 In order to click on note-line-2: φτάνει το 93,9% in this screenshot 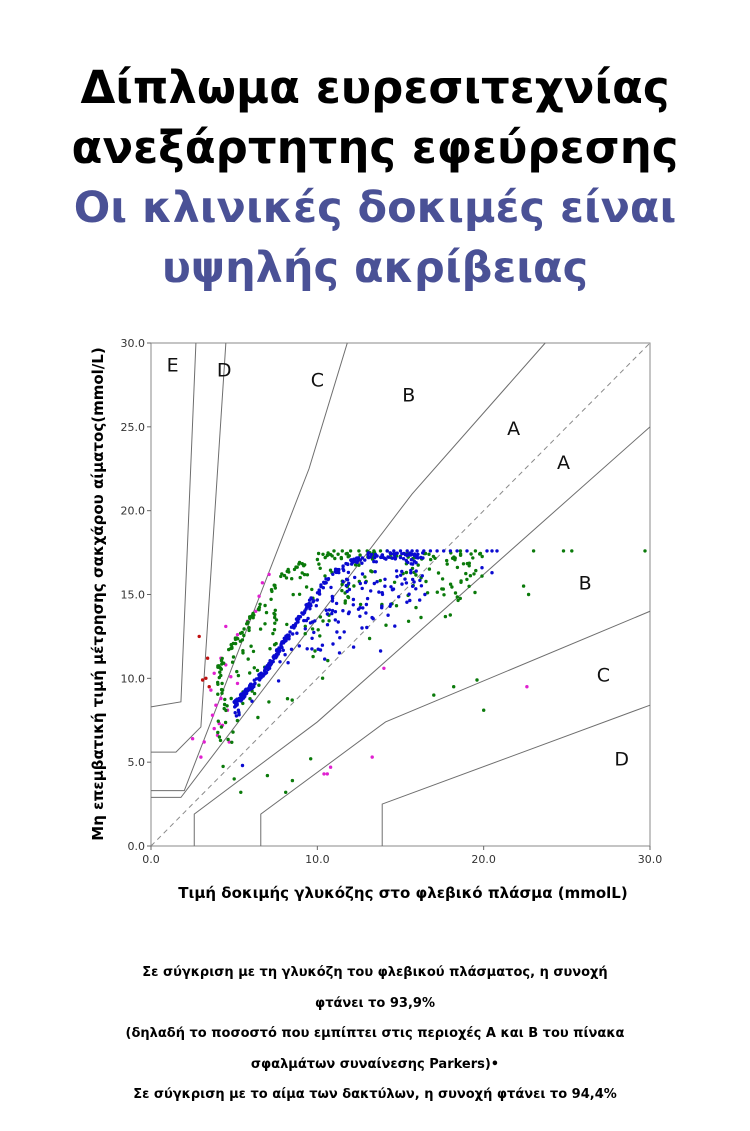, I will do `click(375, 1003)`.